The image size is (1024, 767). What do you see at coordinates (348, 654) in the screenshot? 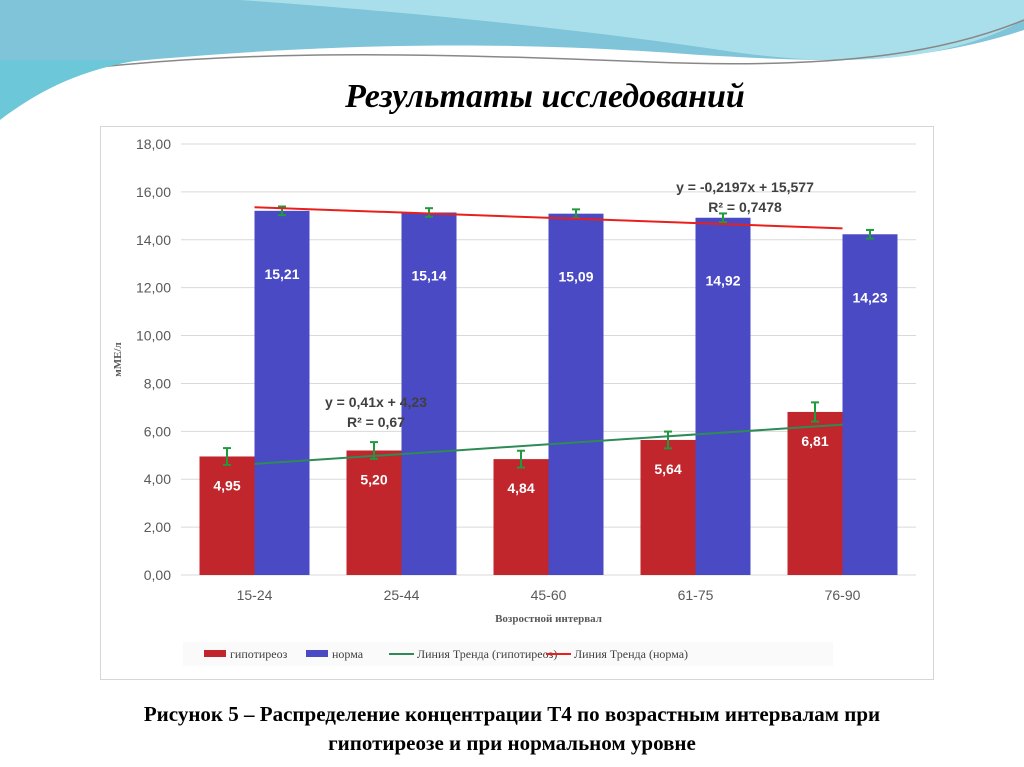
I see `legend-label: норма` at bounding box center [348, 654].